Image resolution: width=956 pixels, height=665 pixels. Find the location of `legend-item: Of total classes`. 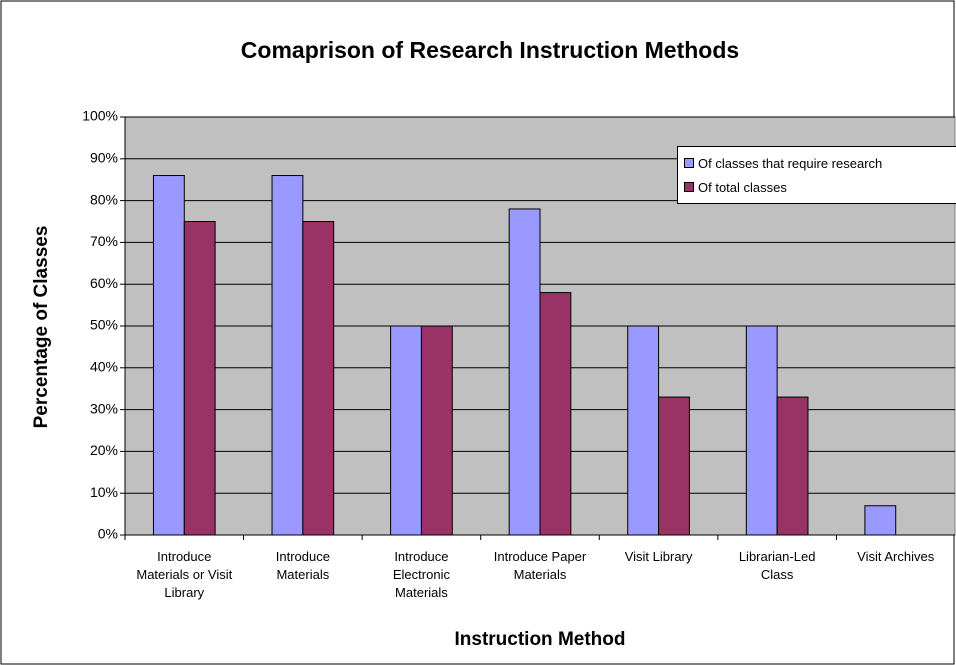

legend-item: Of total classes is located at coordinates (817, 187).